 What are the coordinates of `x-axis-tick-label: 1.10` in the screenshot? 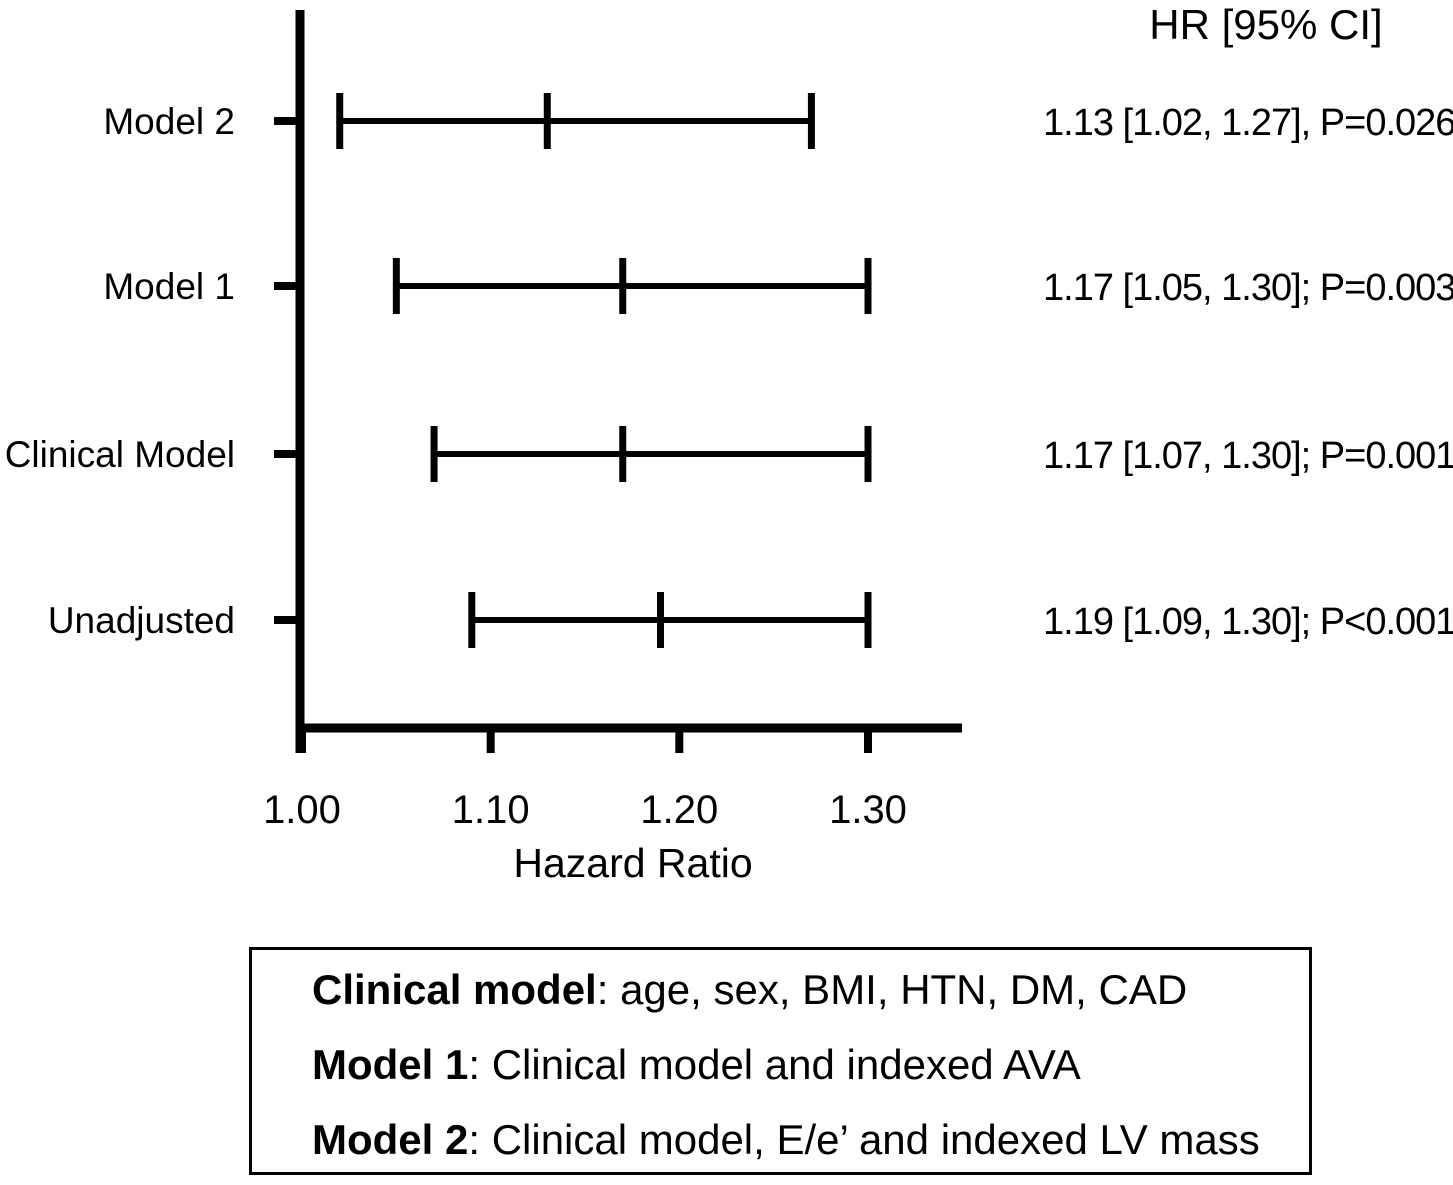 It's located at (491, 810).